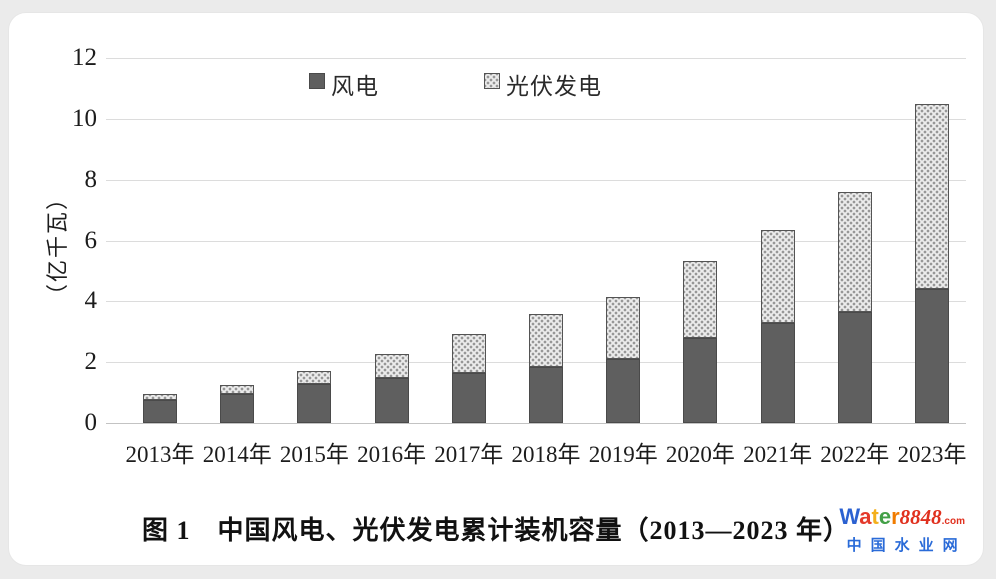 Image resolution: width=996 pixels, height=579 pixels. What do you see at coordinates (53, 240) in the screenshot?
I see `y-axis-tick-labels: 0 2 4 6 8 10 12` at bounding box center [53, 240].